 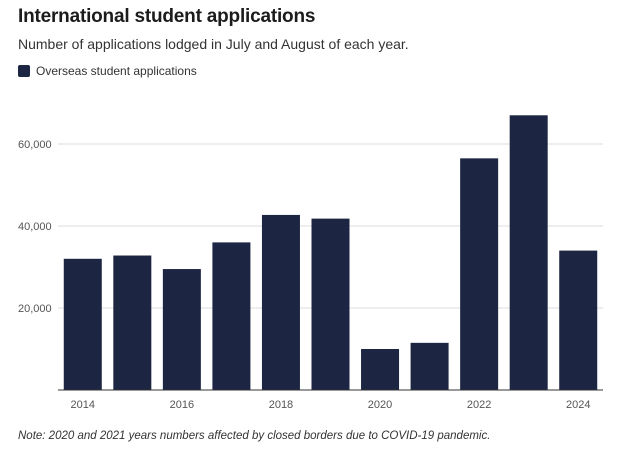 What do you see at coordinates (167, 16) in the screenshot?
I see `chart-title: International student applications` at bounding box center [167, 16].